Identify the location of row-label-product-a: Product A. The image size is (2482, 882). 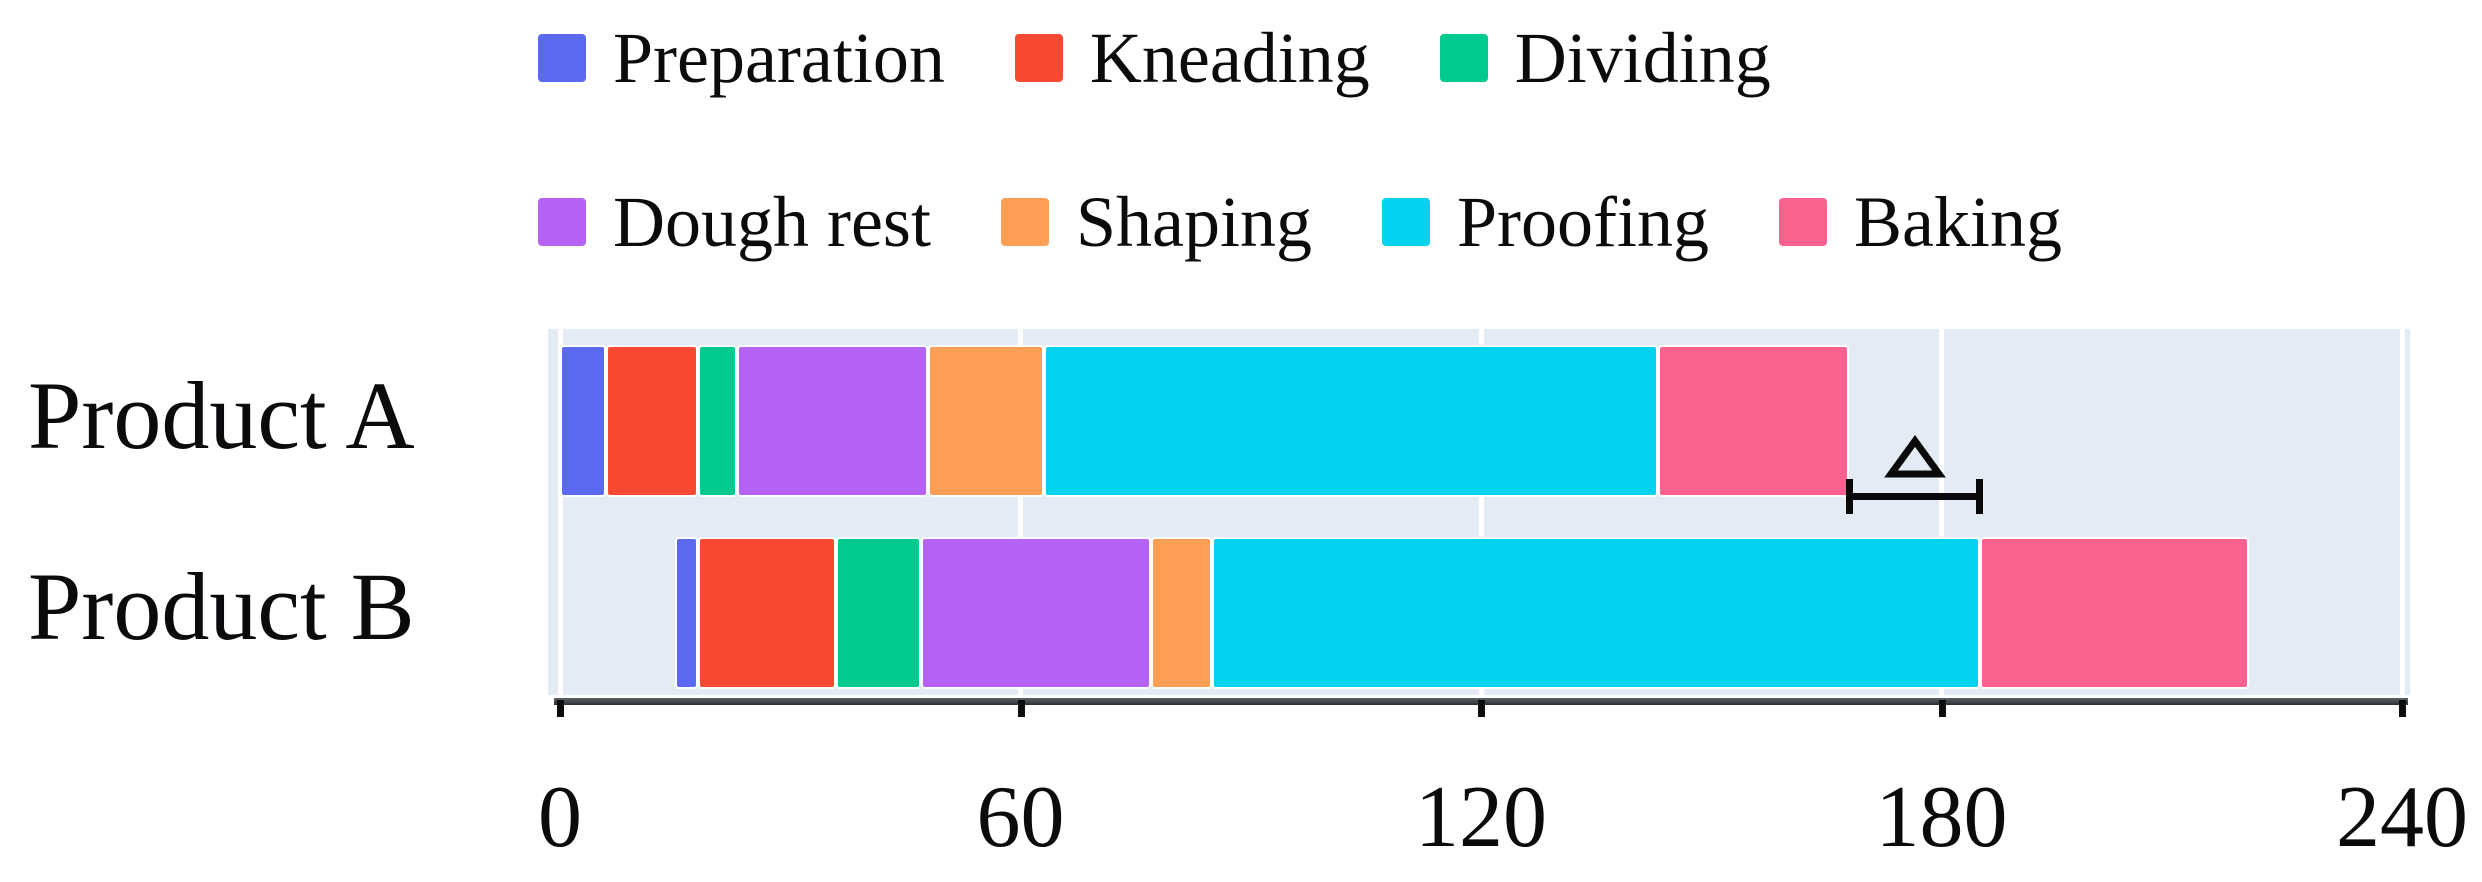
(221, 415).